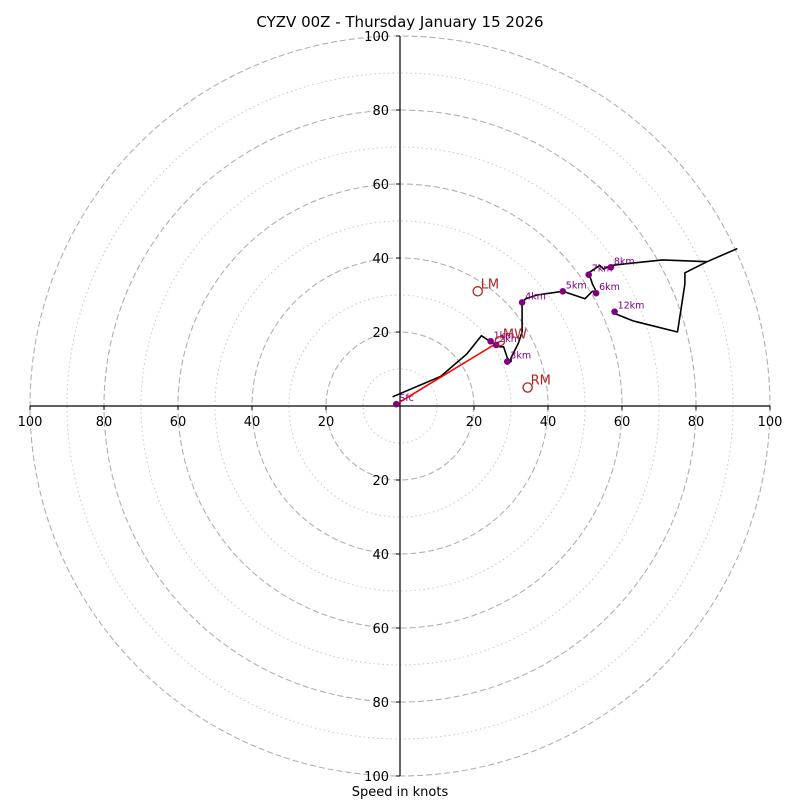 The width and height of the screenshot is (800, 800). What do you see at coordinates (399, 22) in the screenshot?
I see `chart-title: CYZV 00Z - Thursday January 15 2026` at bounding box center [399, 22].